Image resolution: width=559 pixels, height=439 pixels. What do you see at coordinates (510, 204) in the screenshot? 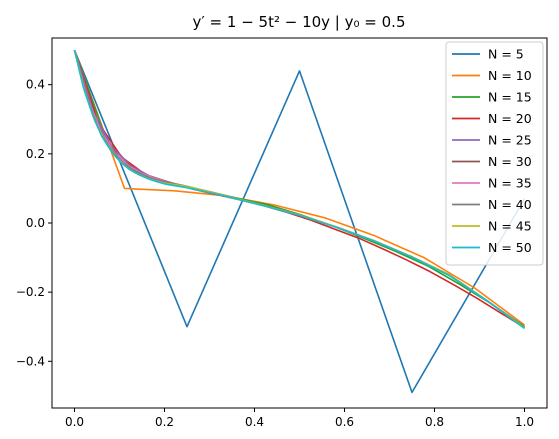
I see `legend-entry: N = 40` at bounding box center [510, 204].